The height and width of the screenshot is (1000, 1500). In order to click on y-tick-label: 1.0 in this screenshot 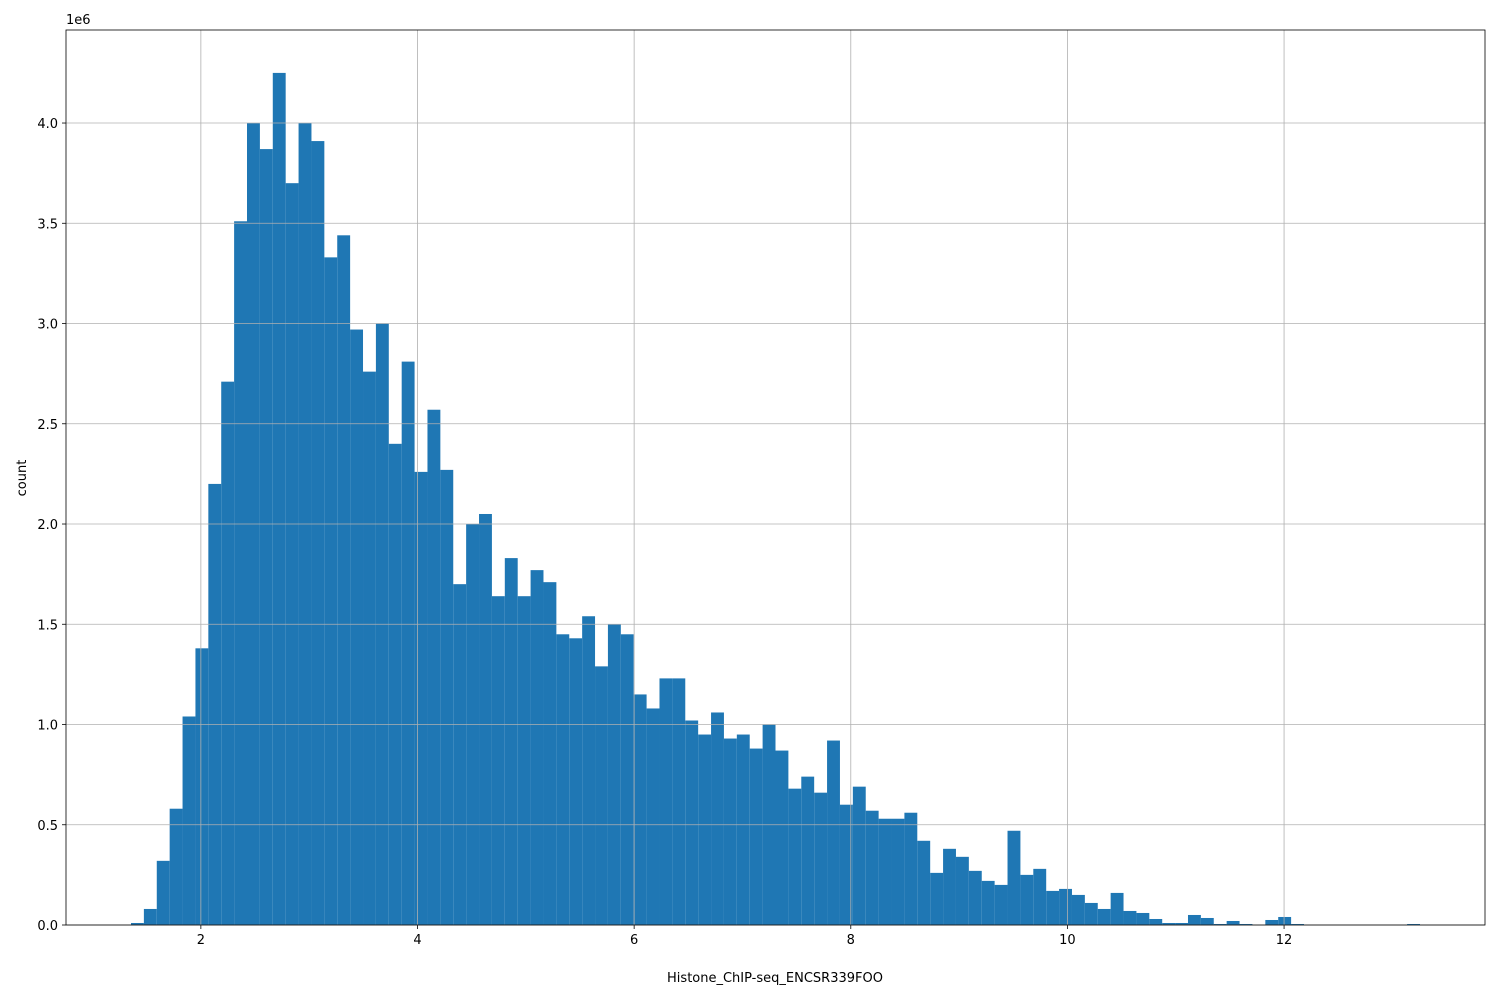, I will do `click(47, 726)`.